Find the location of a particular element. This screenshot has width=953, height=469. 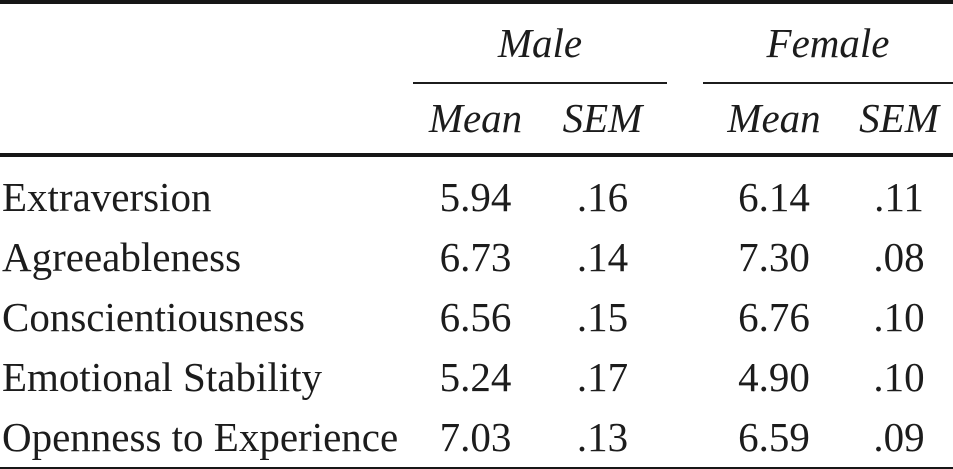

group-header-male-label: Male is located at coordinates (540, 42).